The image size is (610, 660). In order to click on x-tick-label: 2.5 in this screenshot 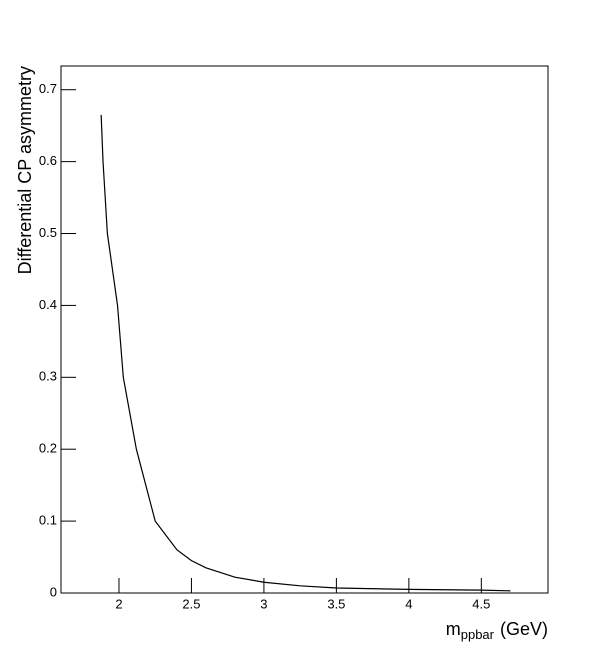, I will do `click(191, 603)`.